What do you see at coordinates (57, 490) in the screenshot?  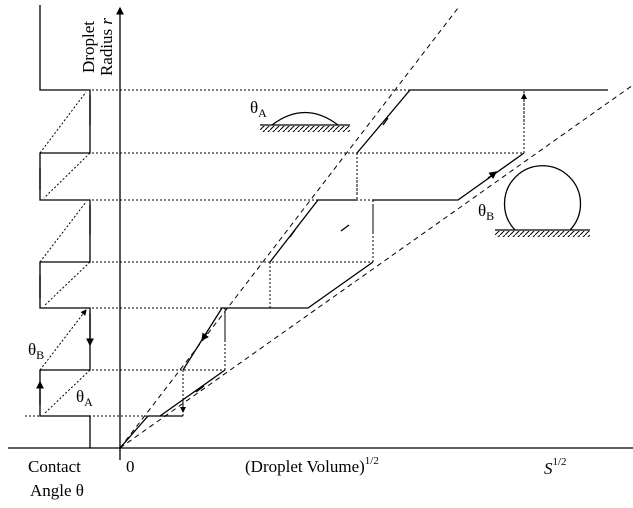 I see `axis-label: Angle θ` at bounding box center [57, 490].